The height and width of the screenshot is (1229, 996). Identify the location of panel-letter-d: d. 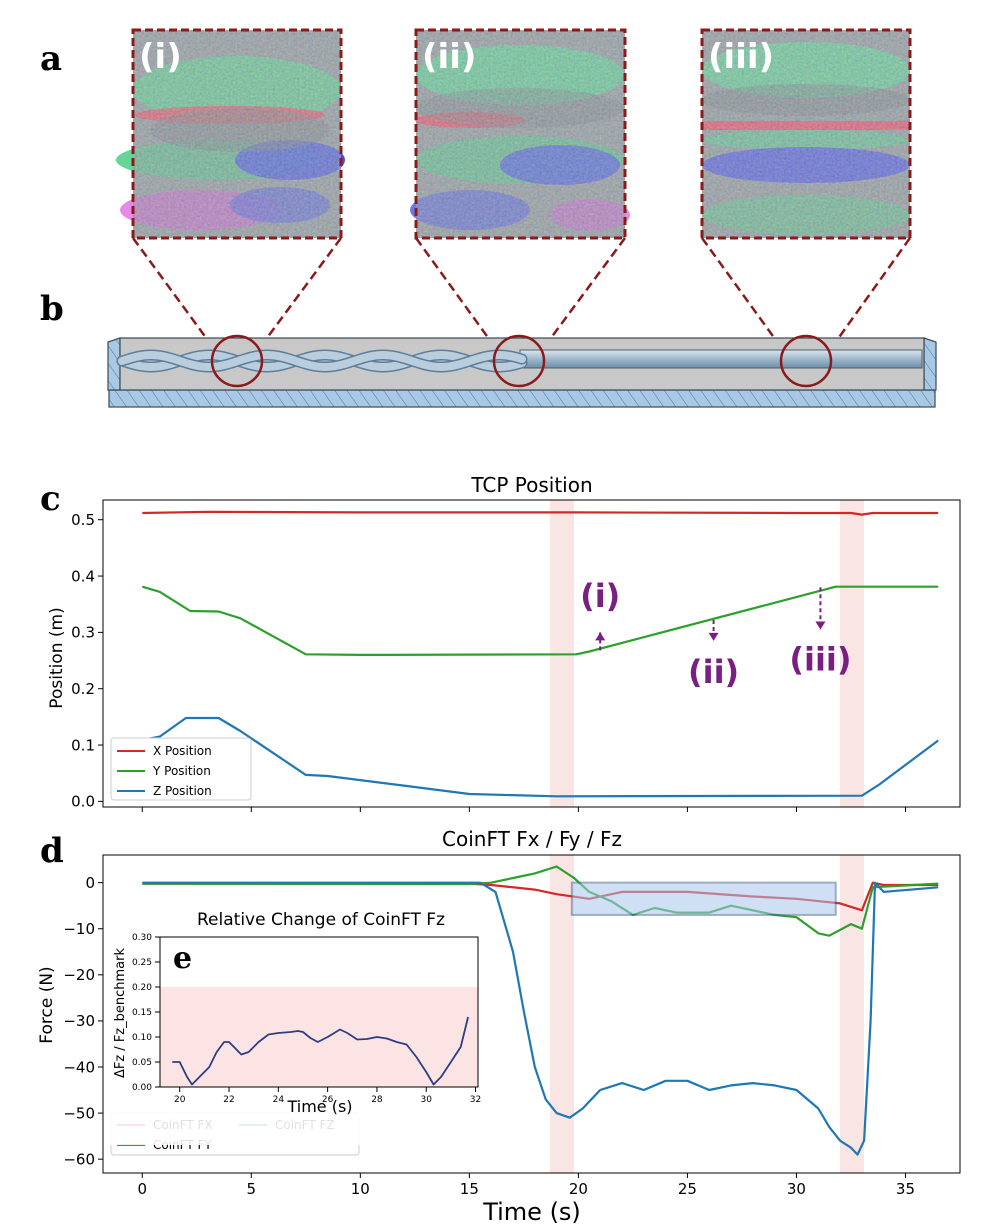
(52, 851).